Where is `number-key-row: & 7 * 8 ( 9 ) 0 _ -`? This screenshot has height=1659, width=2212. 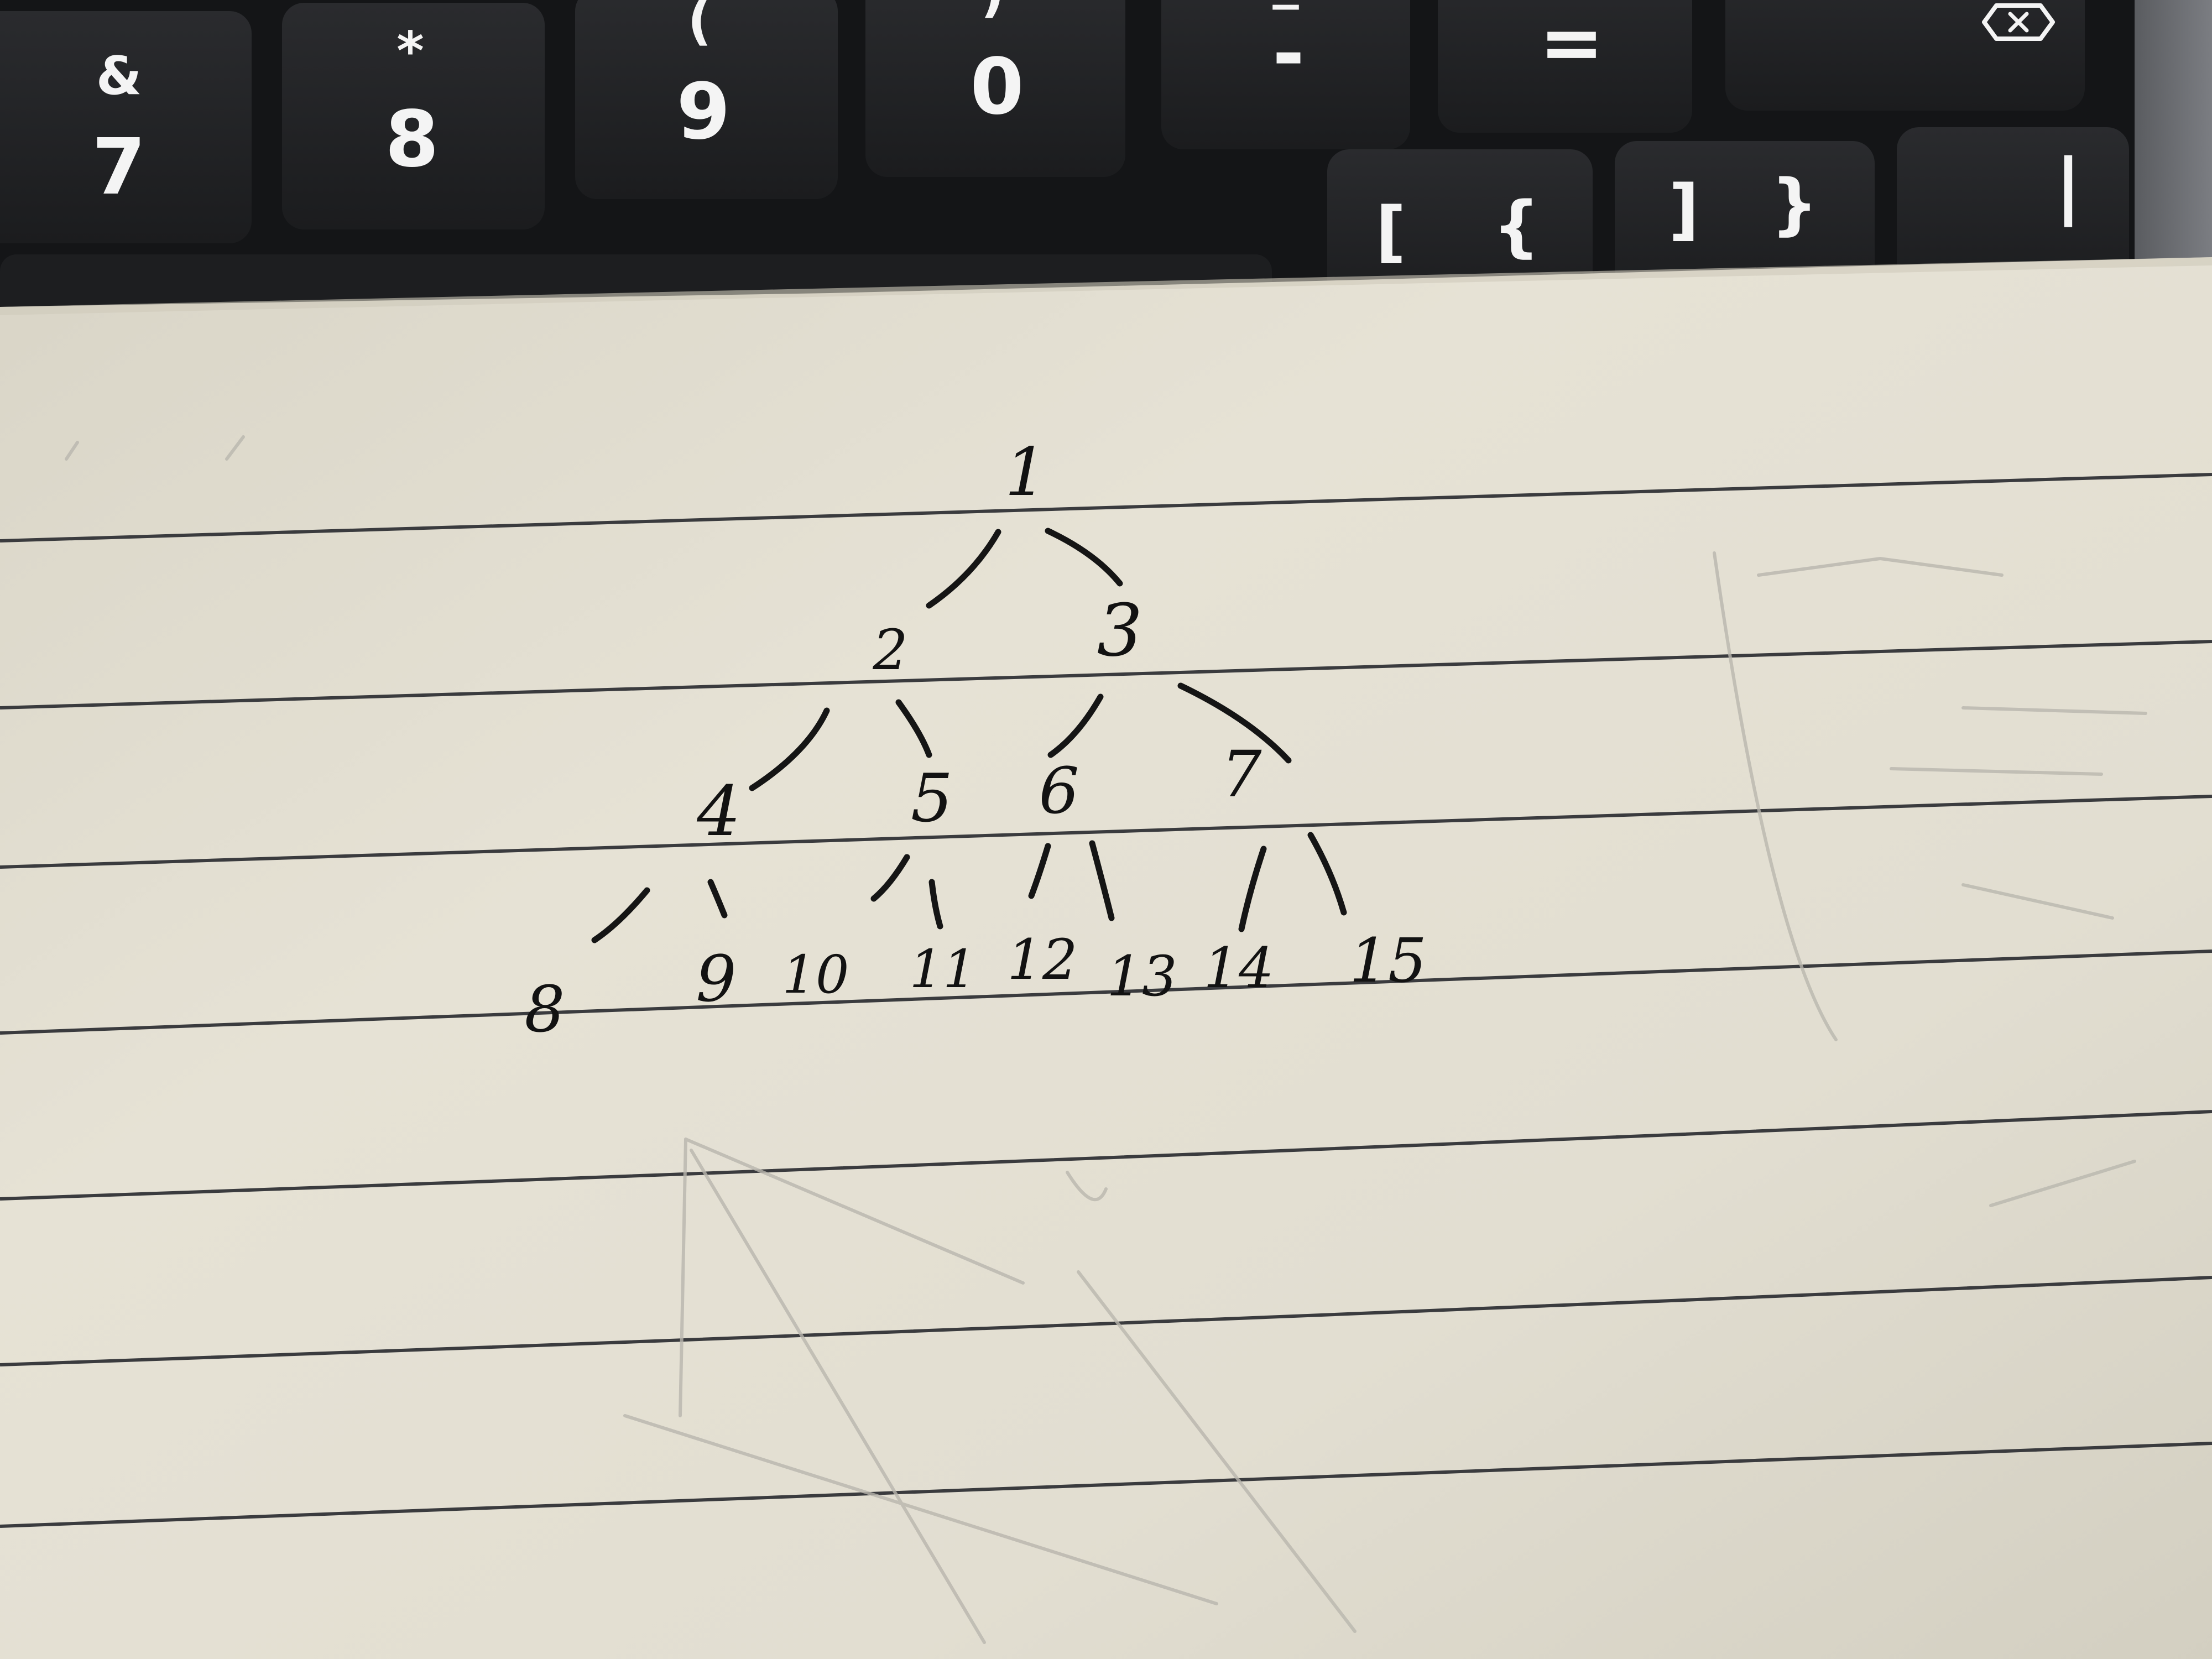
number-key-row: & 7 * 8 ( 9 ) 0 _ - is located at coordinates (1043, 122).